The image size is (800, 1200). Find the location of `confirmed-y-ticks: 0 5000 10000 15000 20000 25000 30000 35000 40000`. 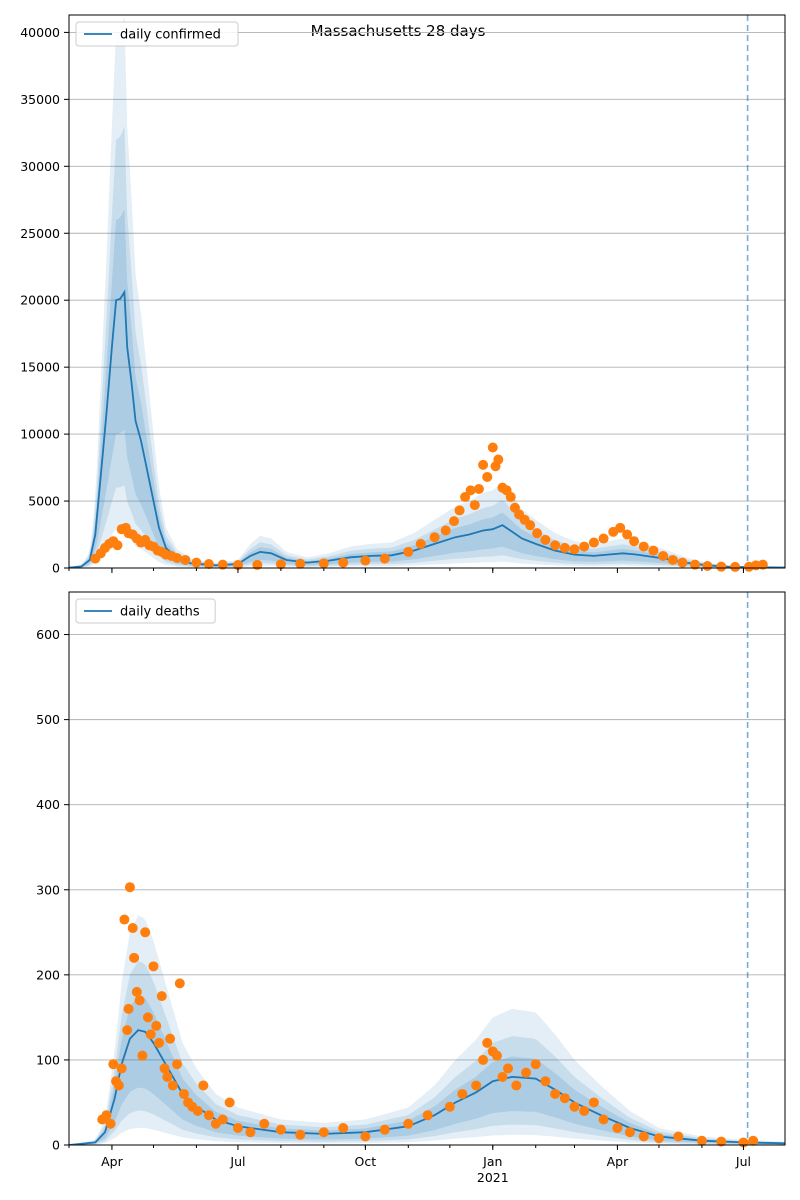

confirmed-y-ticks: 0 5000 10000 15000 20000 25000 30000 35000 40000 is located at coordinates (44, 300).